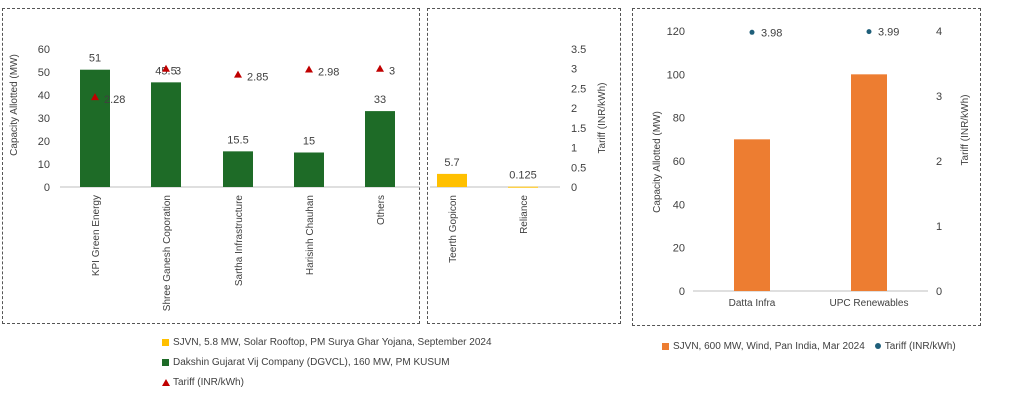  Describe the element at coordinates (574, 109) in the screenshot. I see `chart2-y2tick: 2` at that location.